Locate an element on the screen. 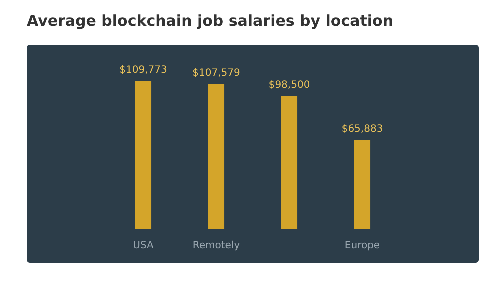 Image resolution: width=500 pixels, height=300 pixels. chart-title: Average blockchain job salaries by location is located at coordinates (210, 21).